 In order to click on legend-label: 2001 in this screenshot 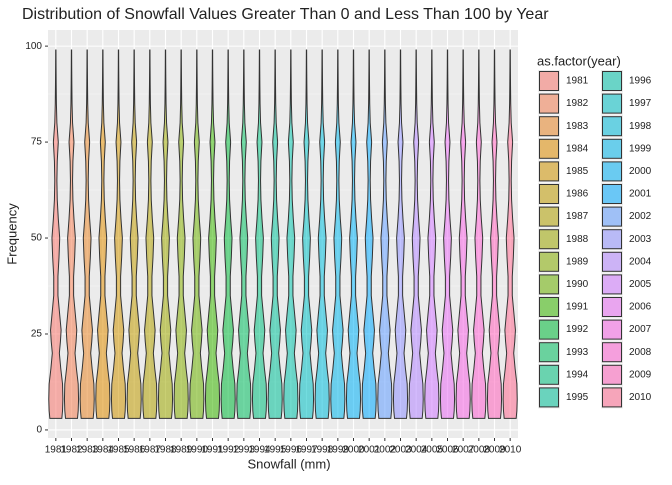, I will do `click(640, 194)`.